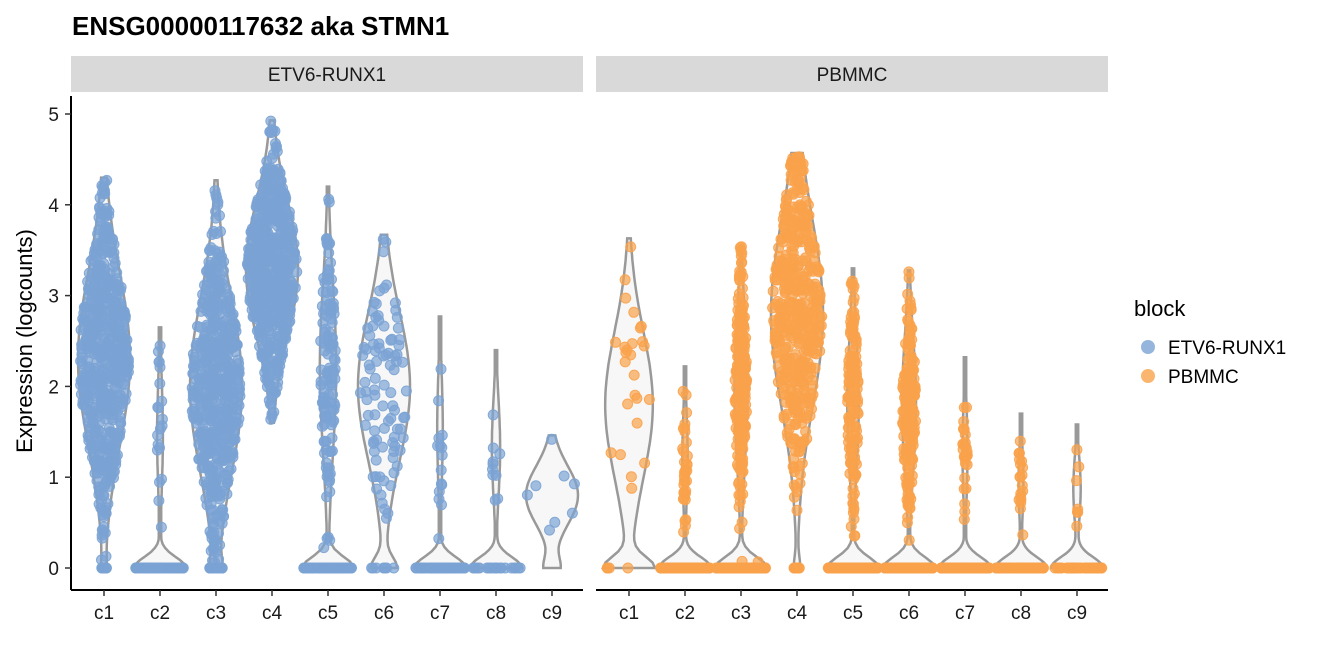 Image resolution: width=1344 pixels, height=672 pixels. What do you see at coordinates (104, 613) in the screenshot?
I see `x-tick-label: c1` at bounding box center [104, 613].